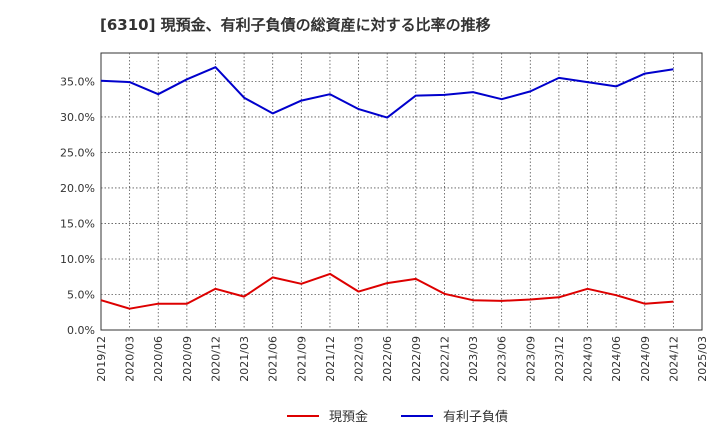 The width and height of the screenshot is (720, 440). Describe the element at coordinates (559, 359) in the screenshot. I see `x-tick-label: 2023/12` at that location.